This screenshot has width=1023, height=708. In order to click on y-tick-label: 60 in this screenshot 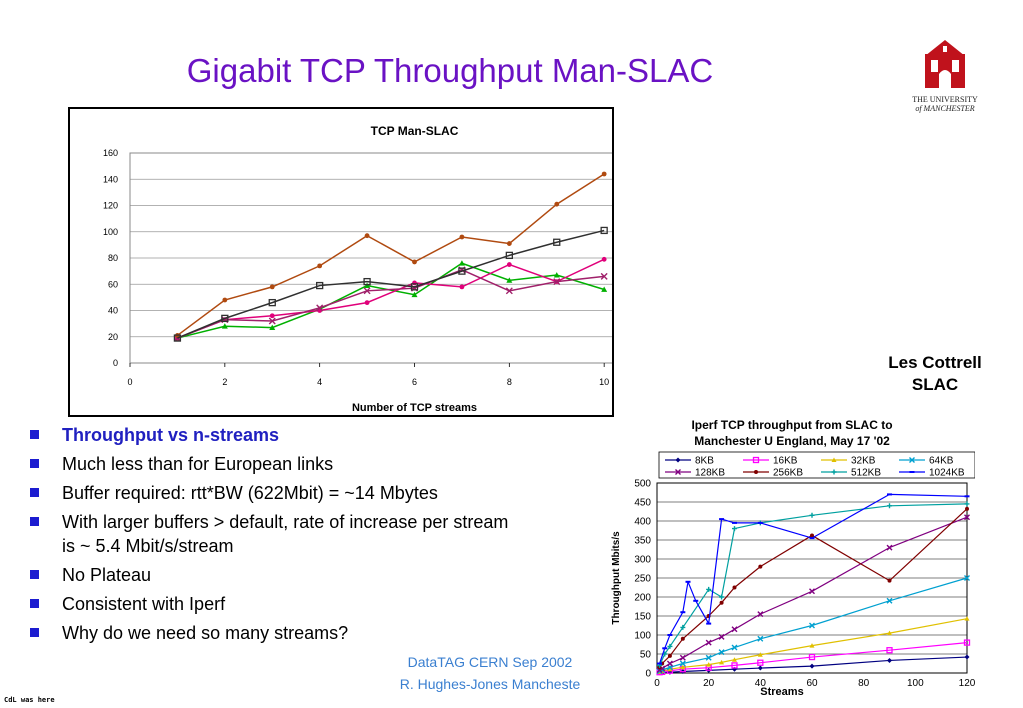, I will do `click(113, 284)`.